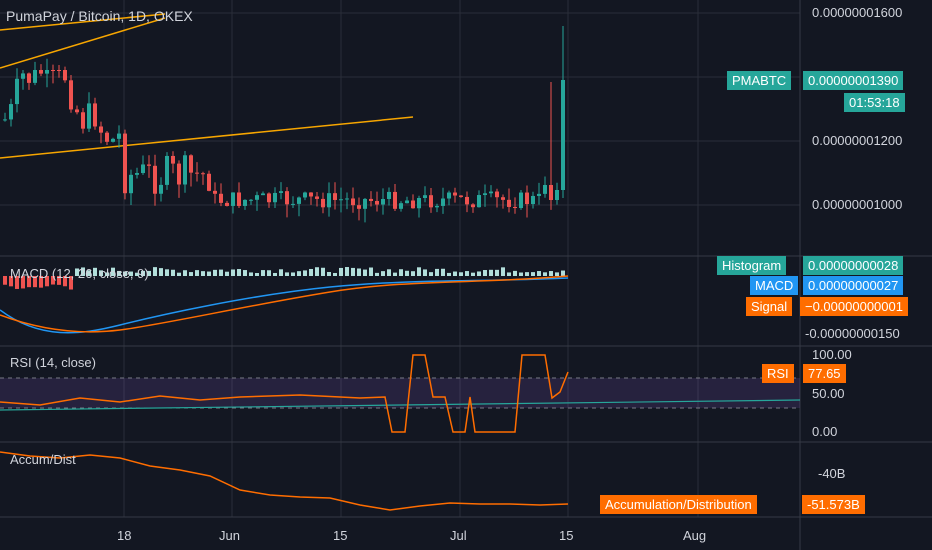  I want to click on rsi-pane, so click(400, 393).